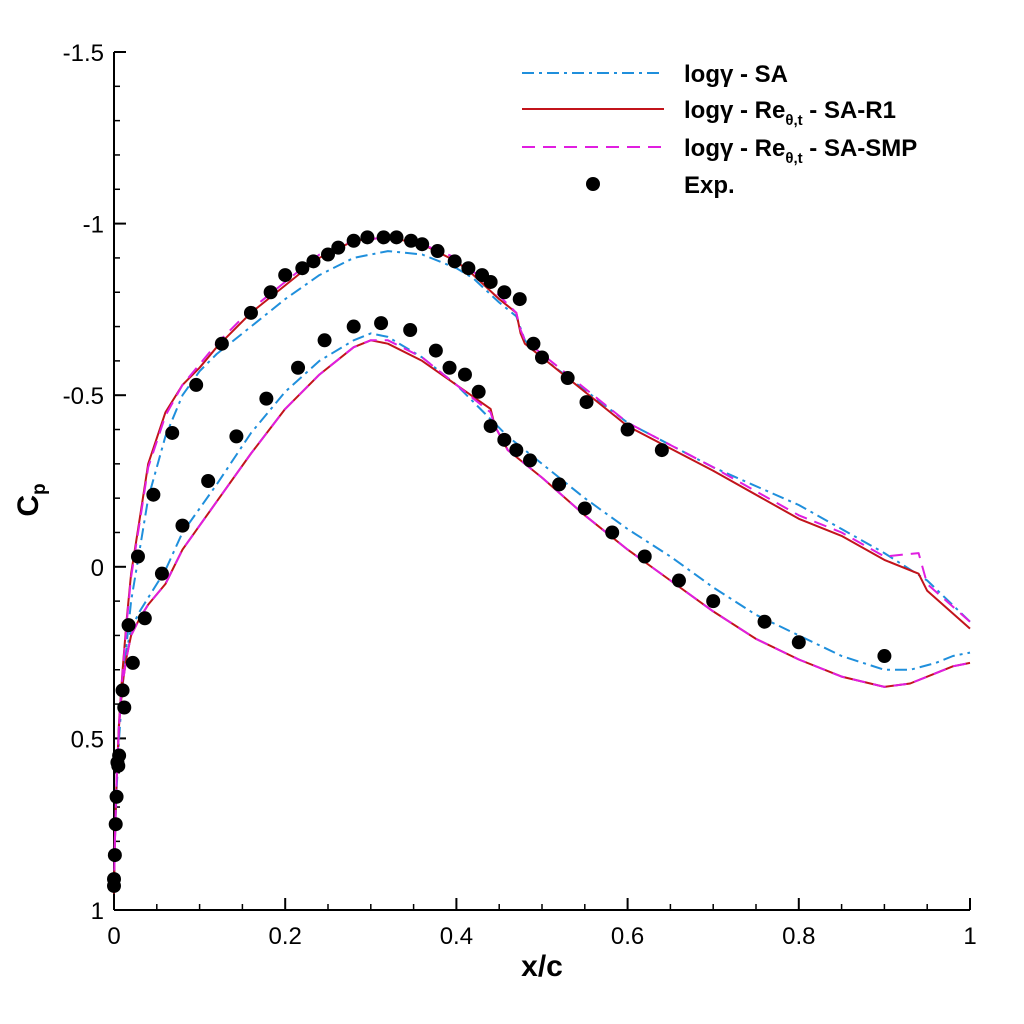  Describe the element at coordinates (93, 225) in the screenshot. I see `y-tick-label: -1` at that location.